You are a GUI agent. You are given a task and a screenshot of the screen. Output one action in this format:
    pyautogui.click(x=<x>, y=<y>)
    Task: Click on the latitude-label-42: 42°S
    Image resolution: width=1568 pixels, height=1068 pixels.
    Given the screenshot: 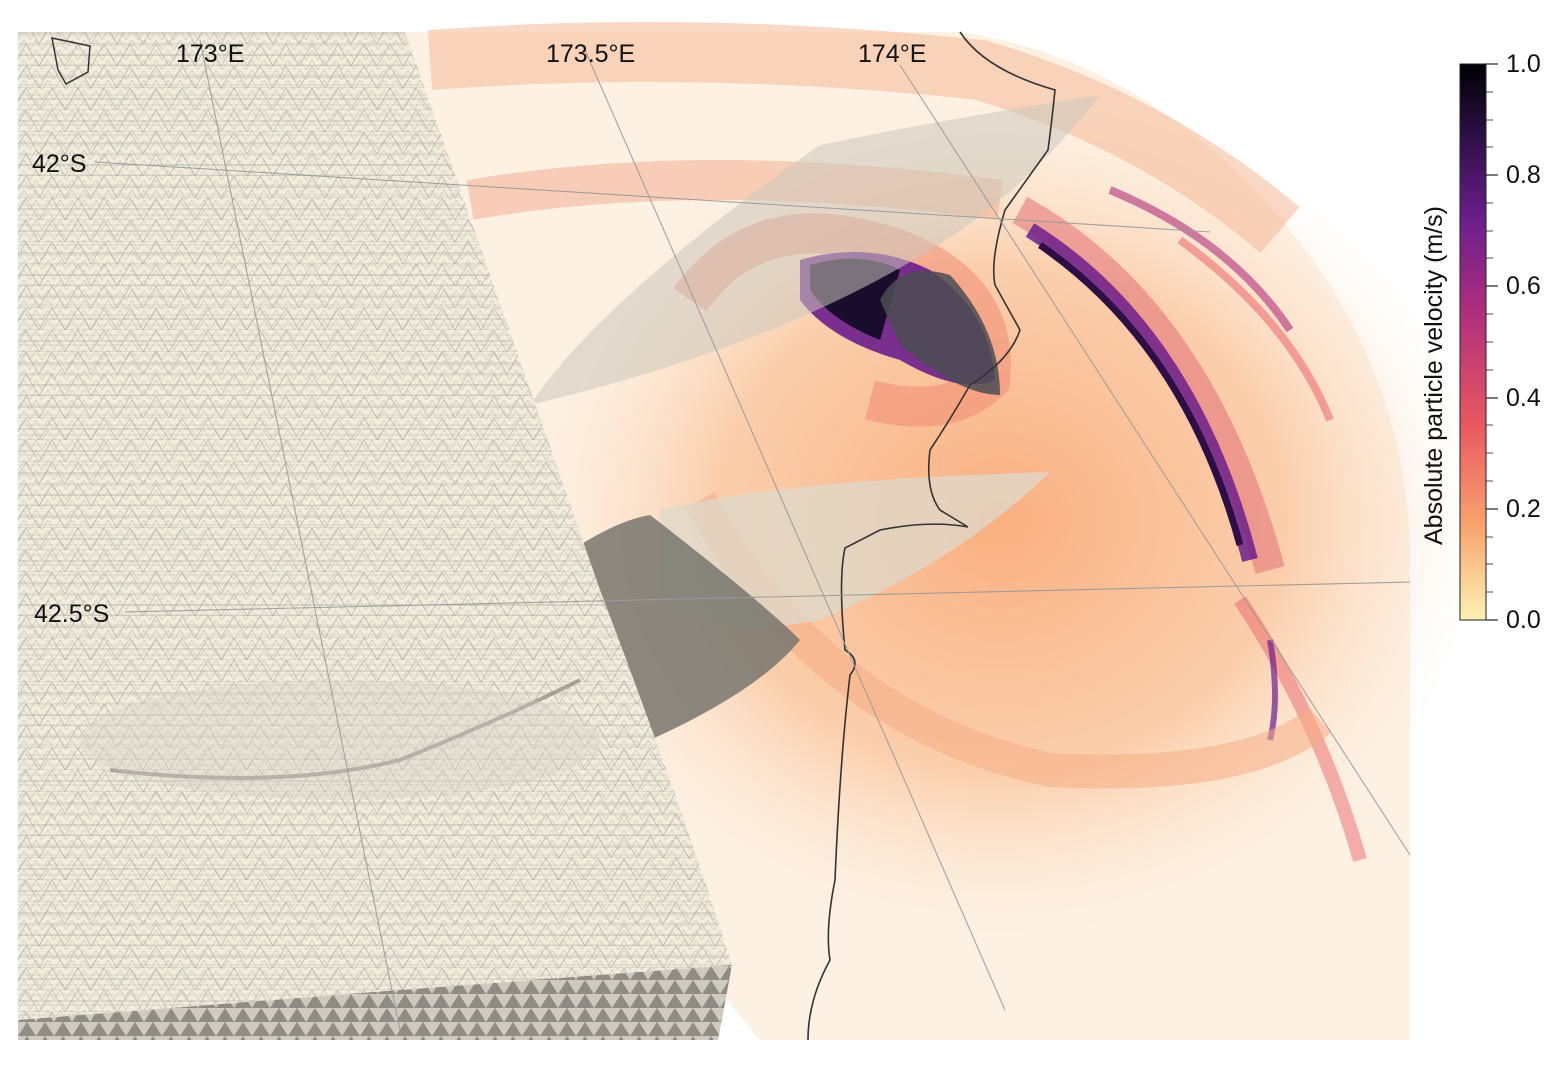 What is the action you would take?
    pyautogui.click(x=59, y=164)
    